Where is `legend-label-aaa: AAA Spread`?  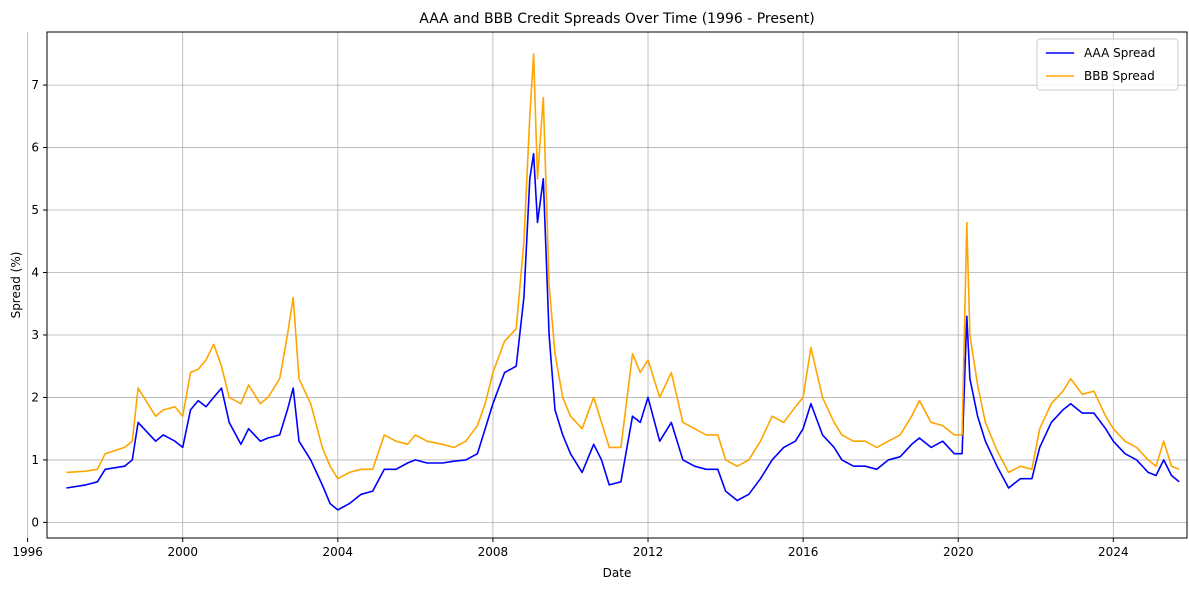 legend-label-aaa: AAA Spread is located at coordinates (1119, 53).